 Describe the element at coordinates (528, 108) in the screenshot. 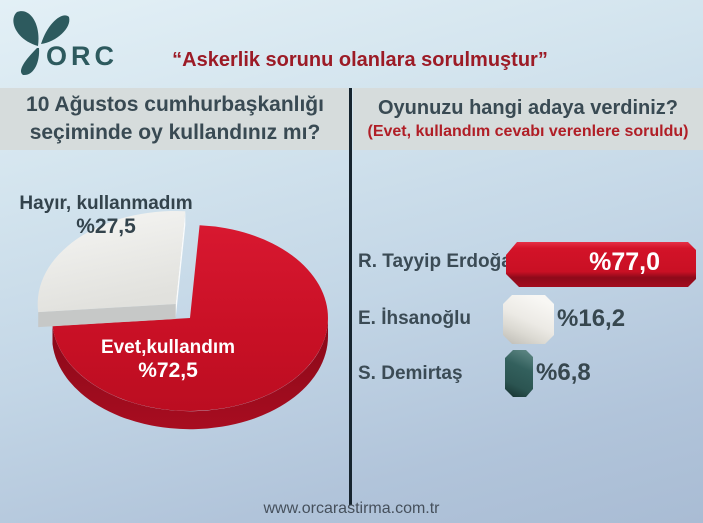

I see `right-question-text: Oyunuzu hangi adaya verdiniz?` at that location.